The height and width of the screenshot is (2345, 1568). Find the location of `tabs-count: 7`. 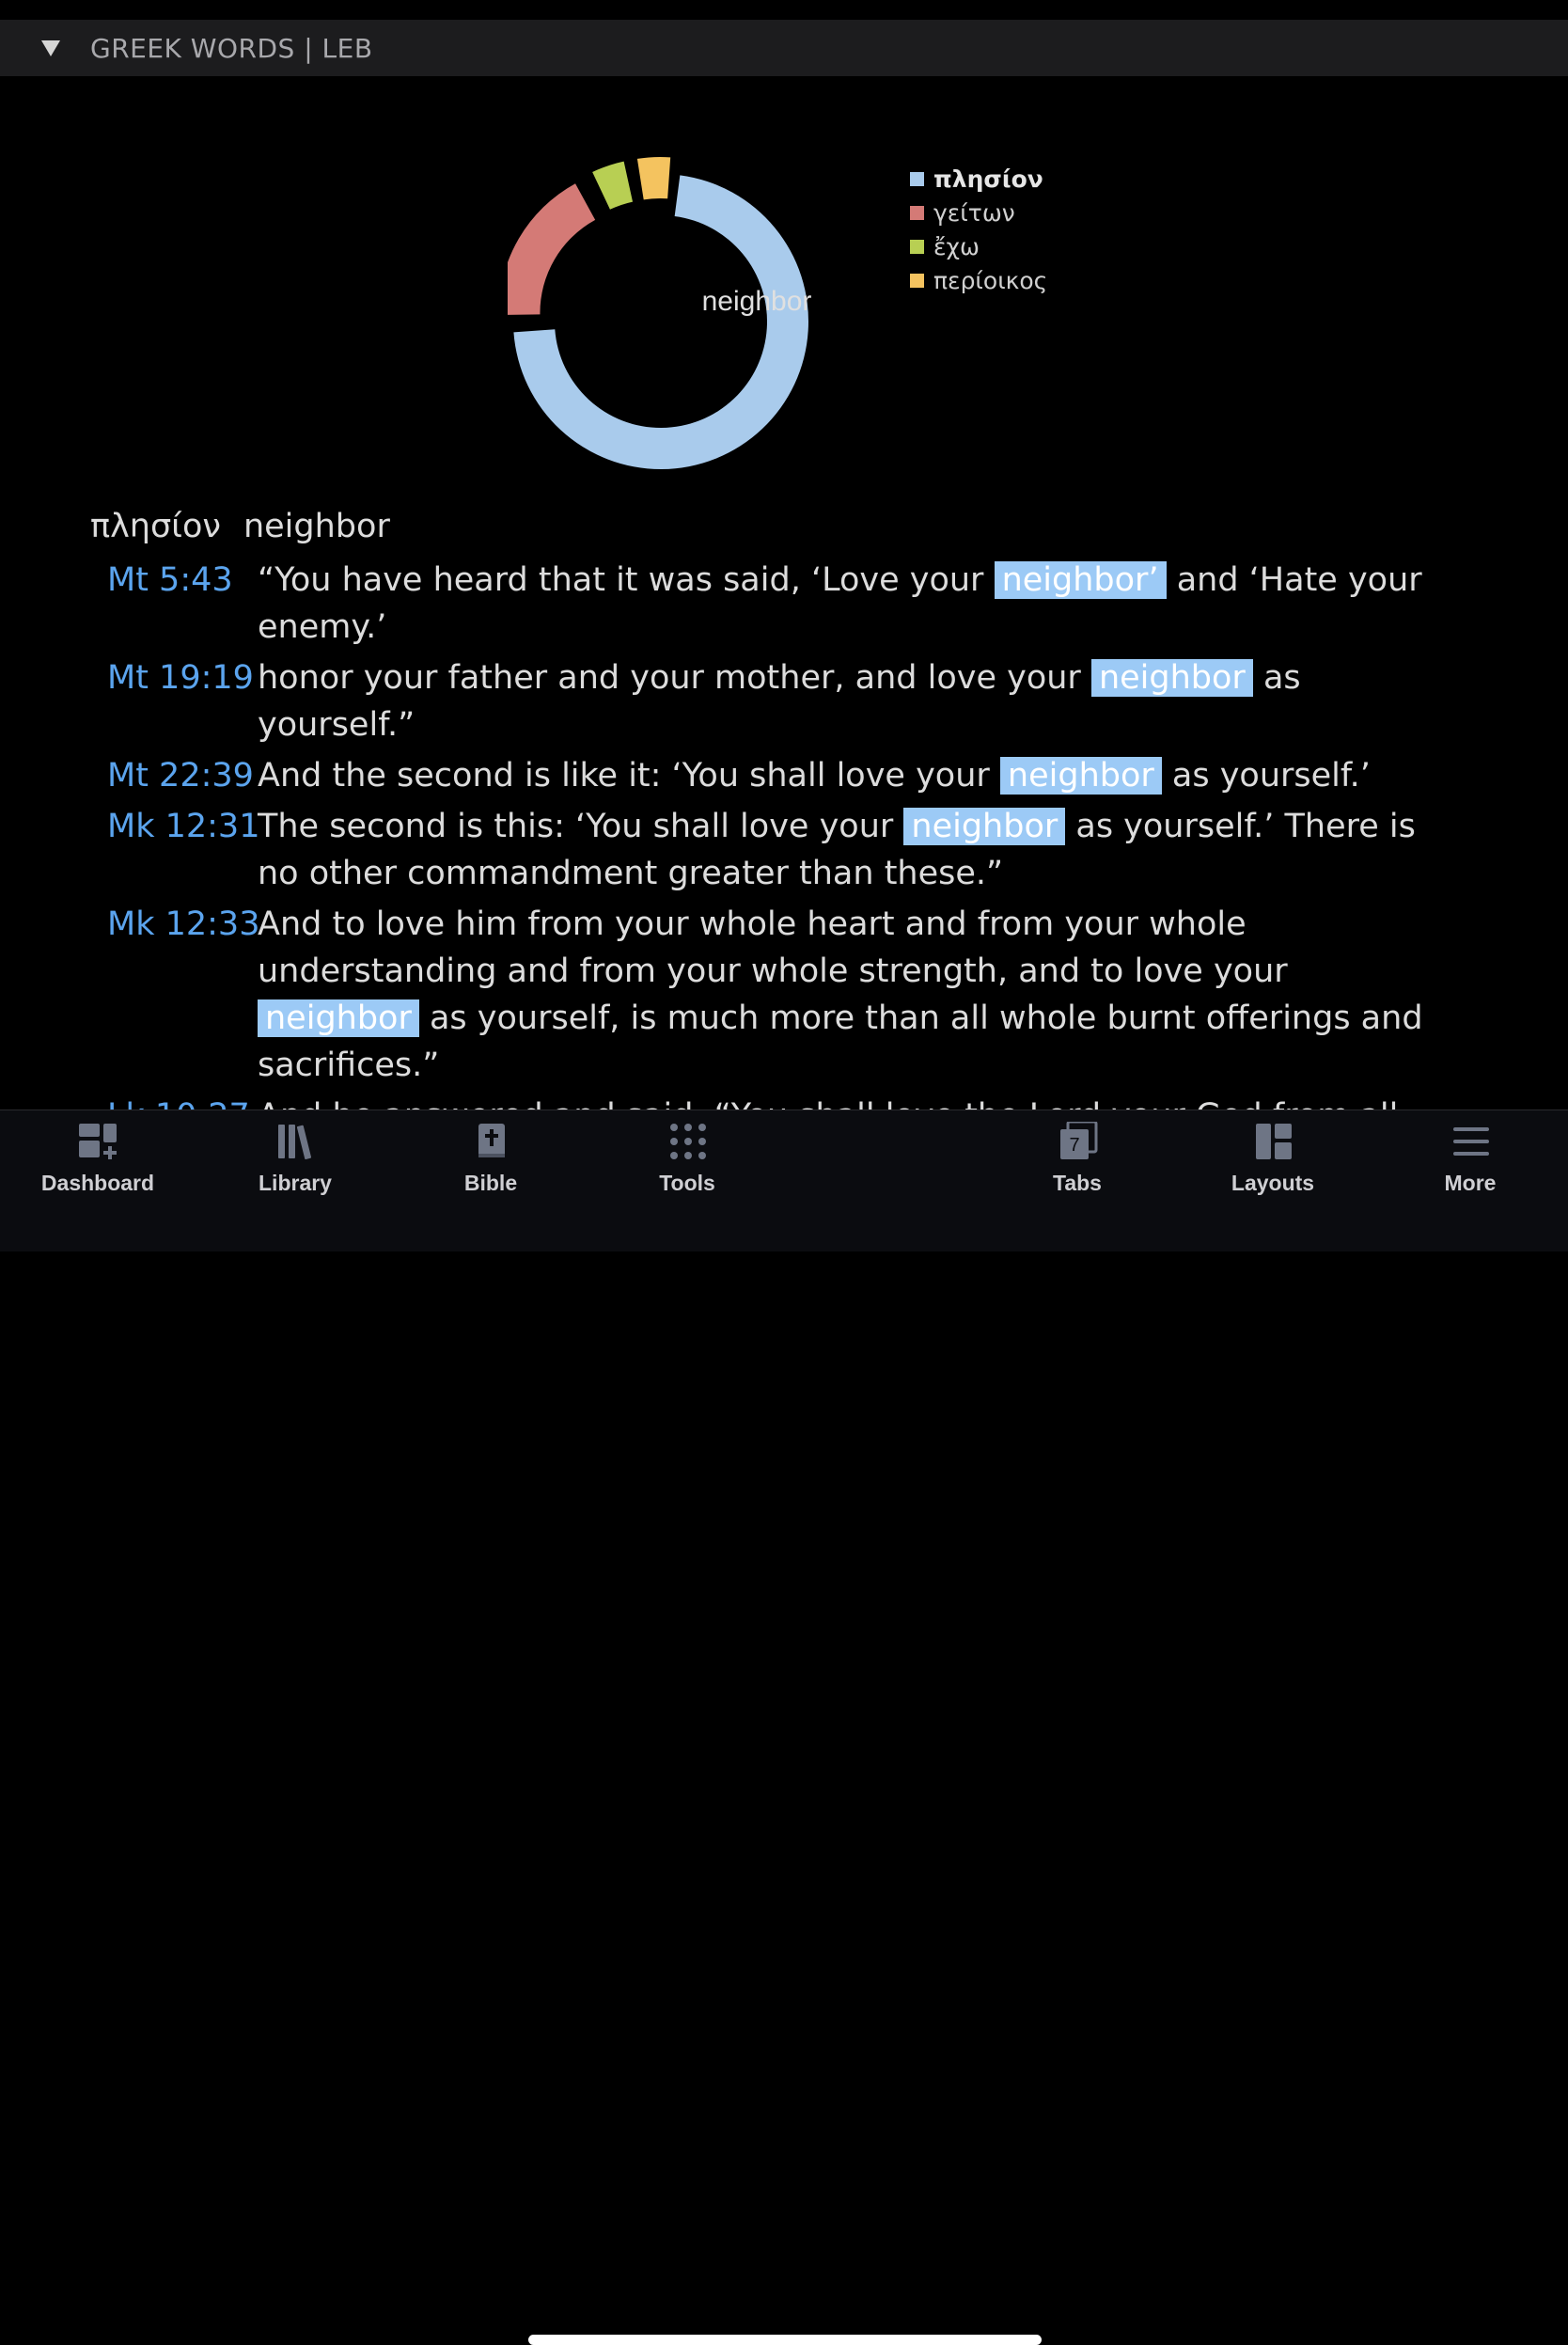

tabs-count: 7 is located at coordinates (1074, 1146).